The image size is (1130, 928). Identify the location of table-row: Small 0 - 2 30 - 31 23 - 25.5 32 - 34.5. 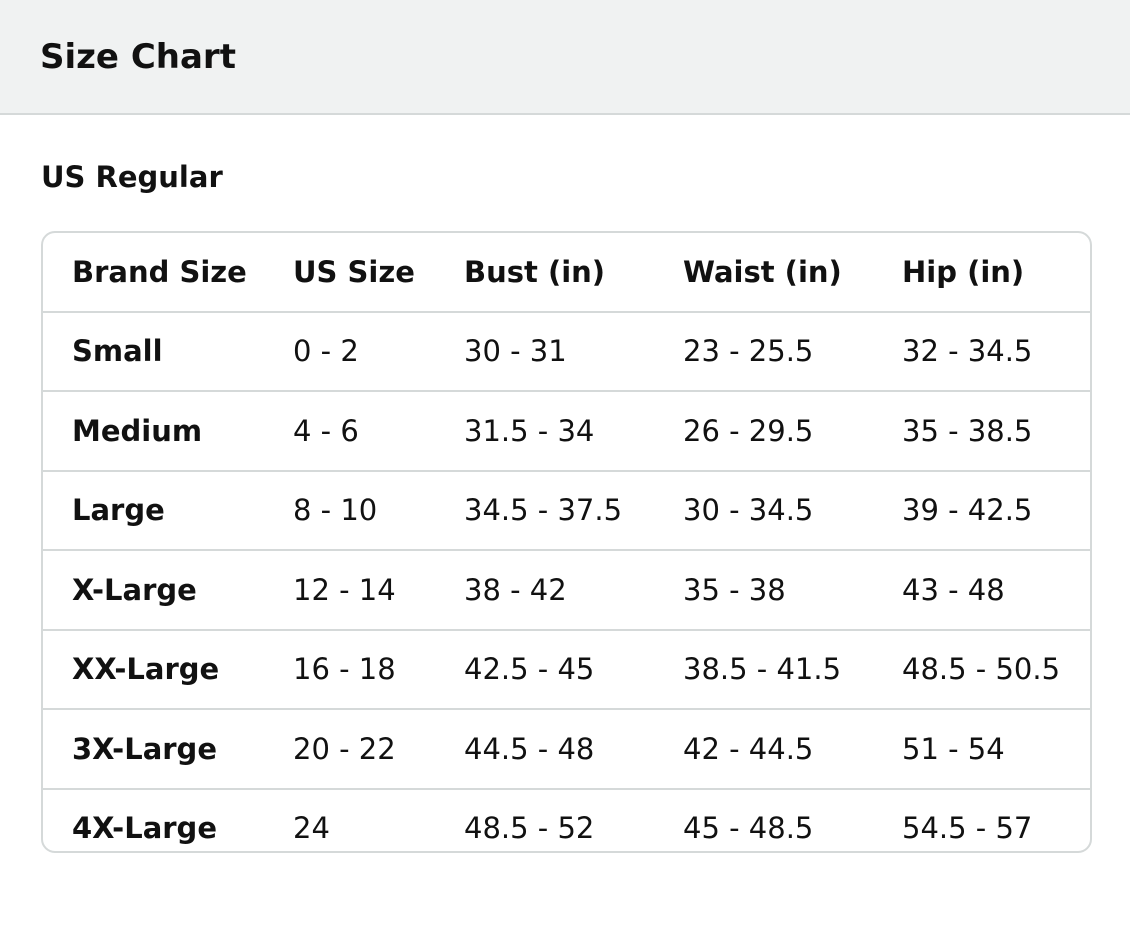
(566, 351).